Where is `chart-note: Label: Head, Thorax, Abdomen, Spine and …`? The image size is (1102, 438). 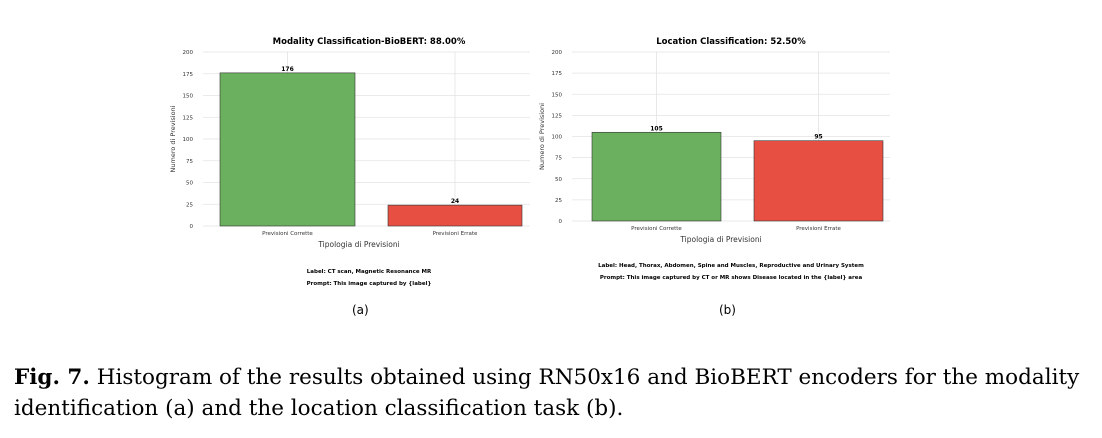 chart-note: Label: Head, Thorax, Abdomen, Spine and … is located at coordinates (731, 266).